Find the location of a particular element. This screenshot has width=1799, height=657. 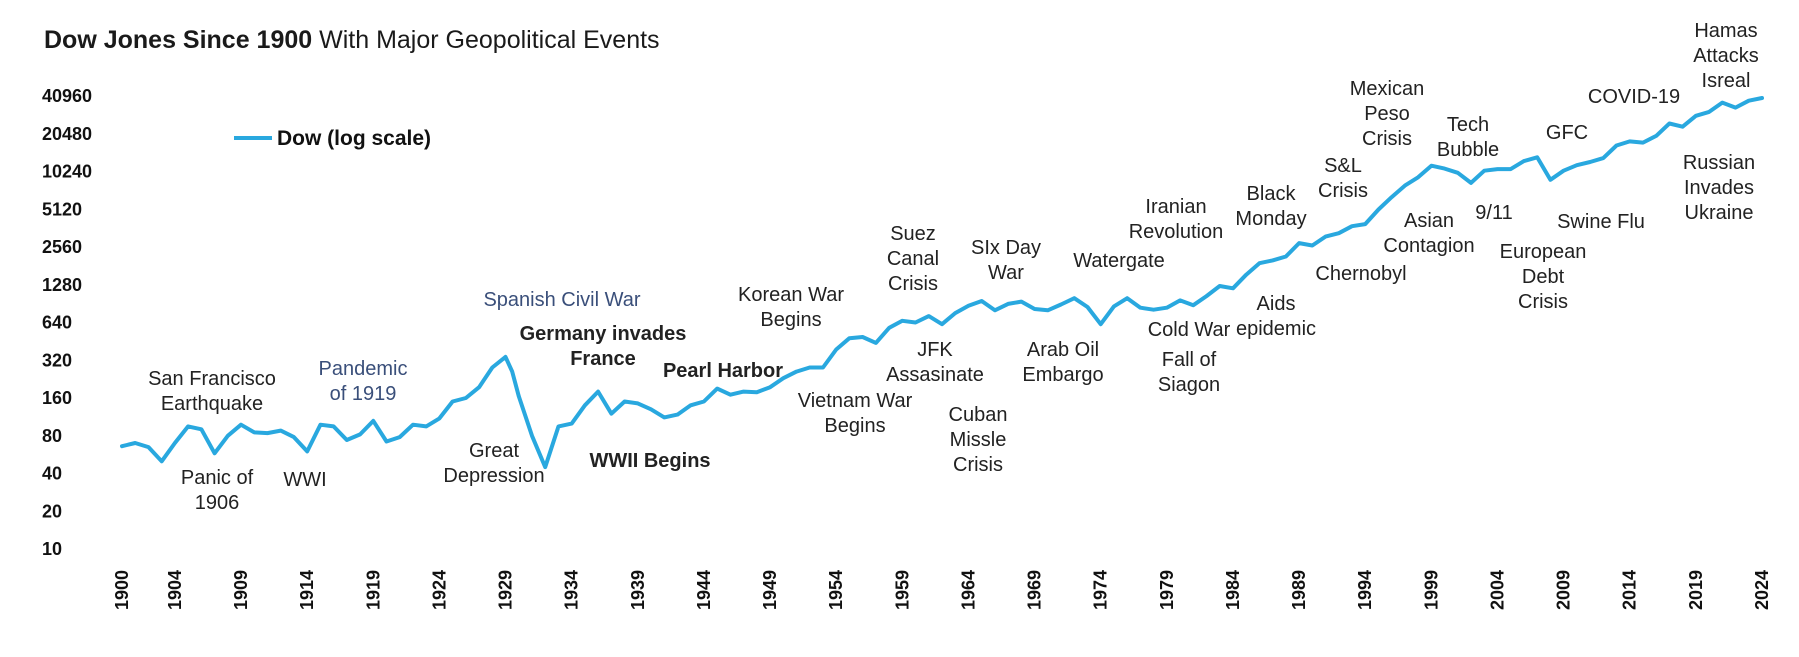

legend-label: Dow (log scale) is located at coordinates (354, 138).